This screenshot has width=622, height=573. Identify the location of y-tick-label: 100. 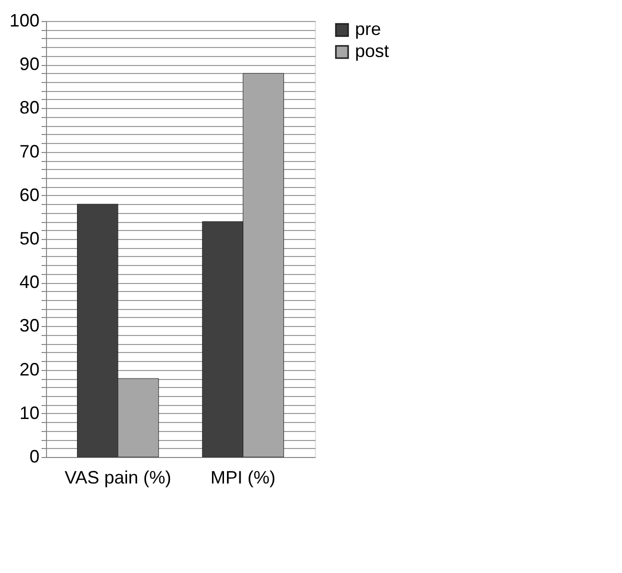
(24, 20).